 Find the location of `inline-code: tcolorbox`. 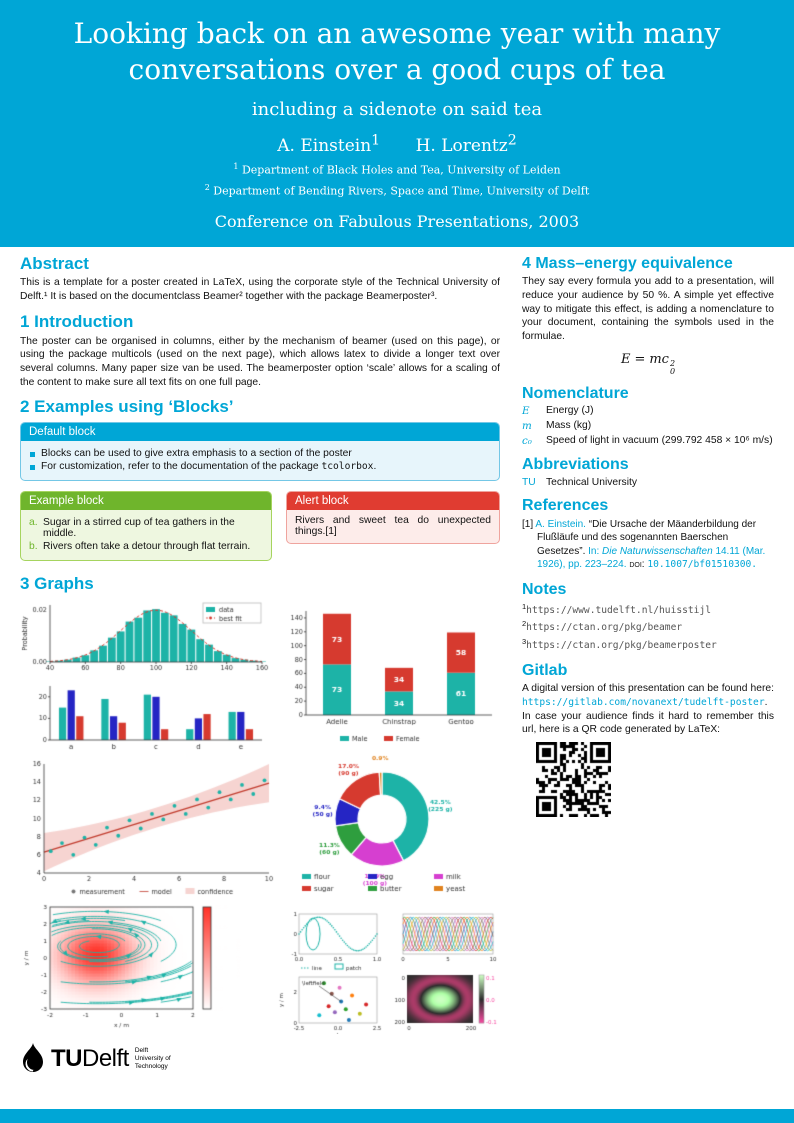

inline-code: tcolorbox is located at coordinates (347, 466).